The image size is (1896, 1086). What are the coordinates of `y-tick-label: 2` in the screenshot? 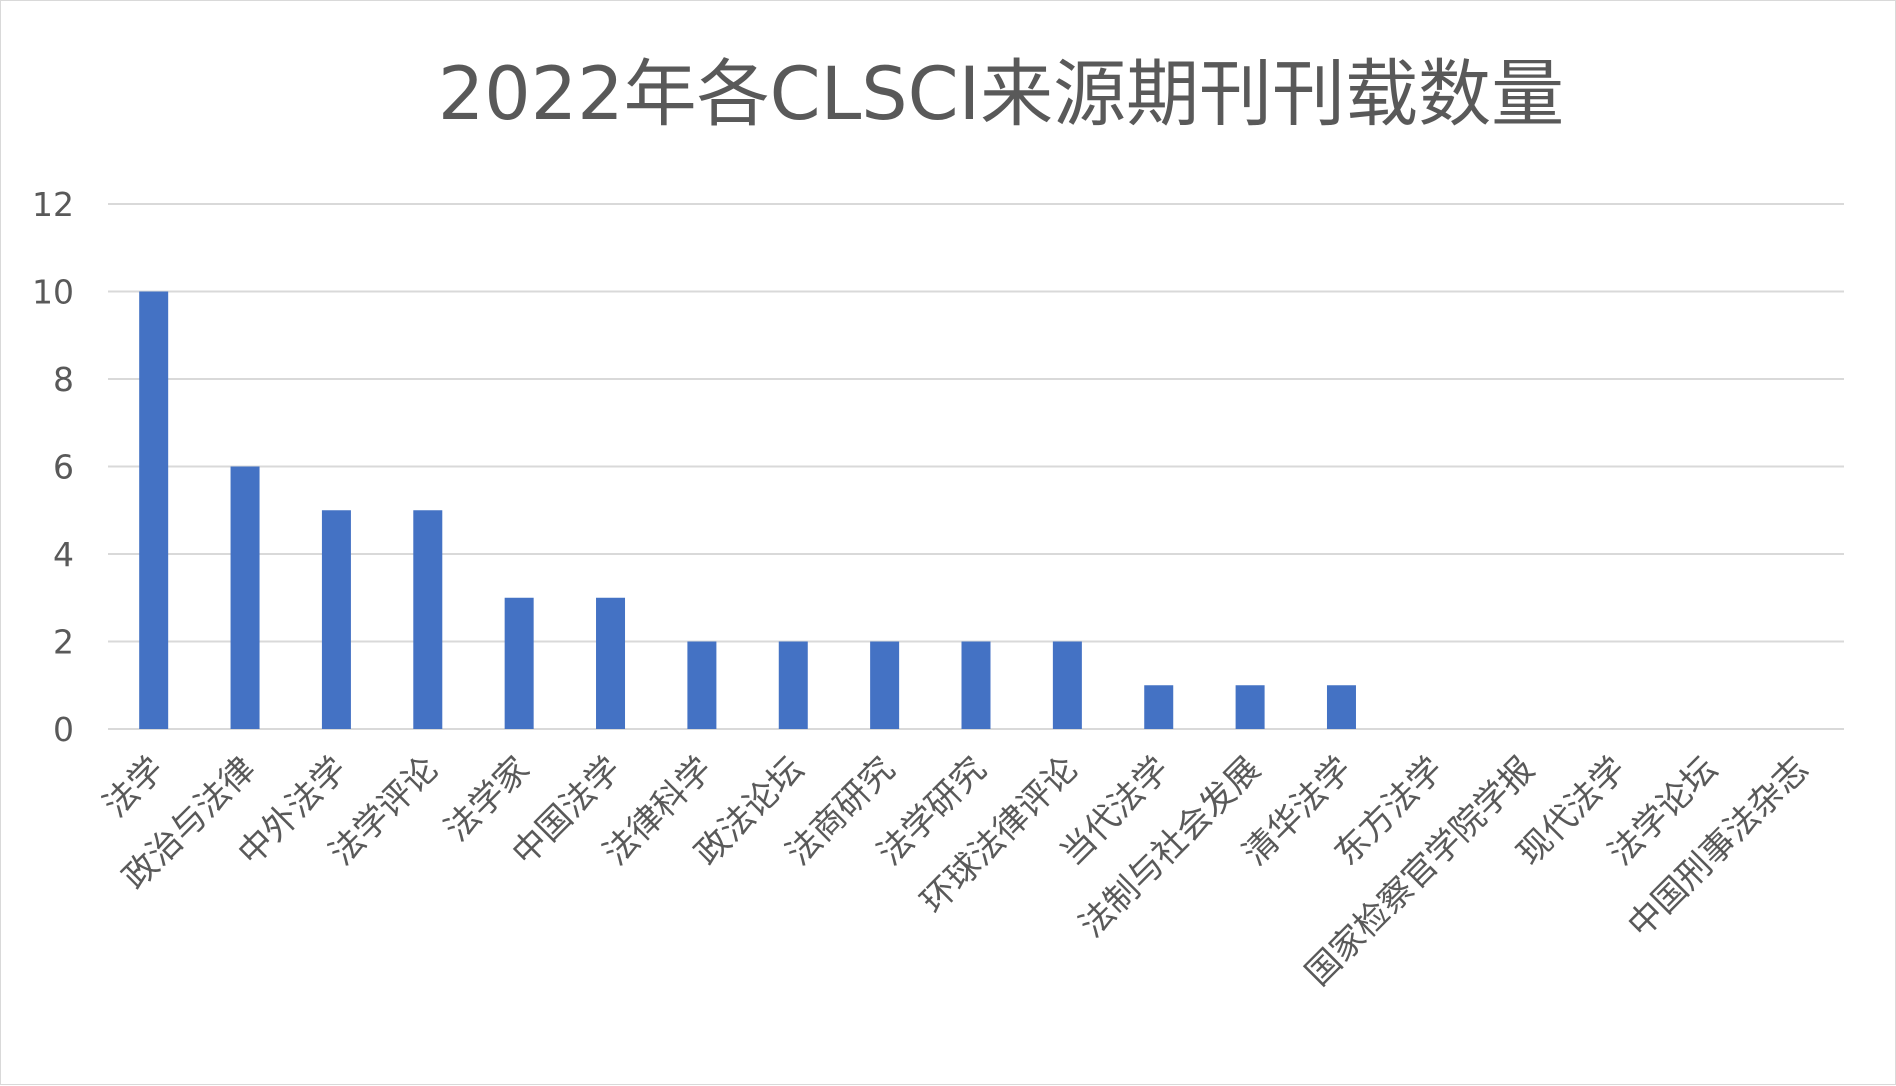 It's located at (63, 642).